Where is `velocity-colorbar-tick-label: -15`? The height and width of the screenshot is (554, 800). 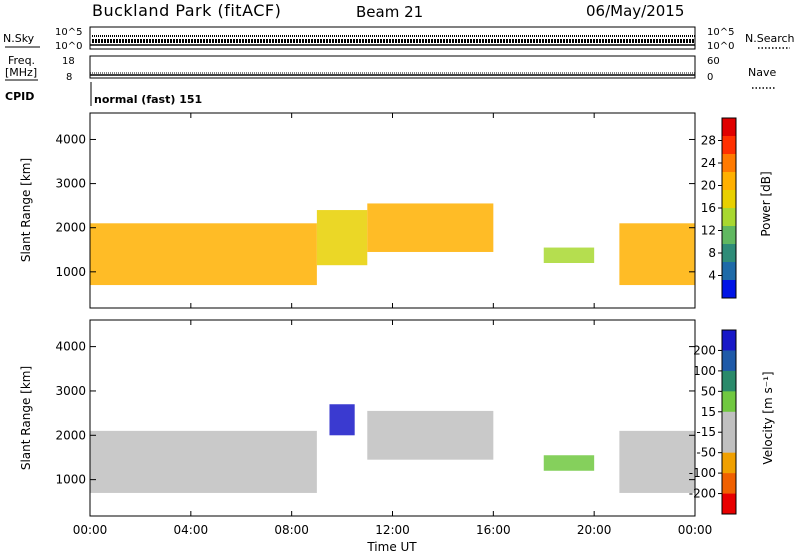
velocity-colorbar-tick-label: -15 is located at coordinates (706, 432).